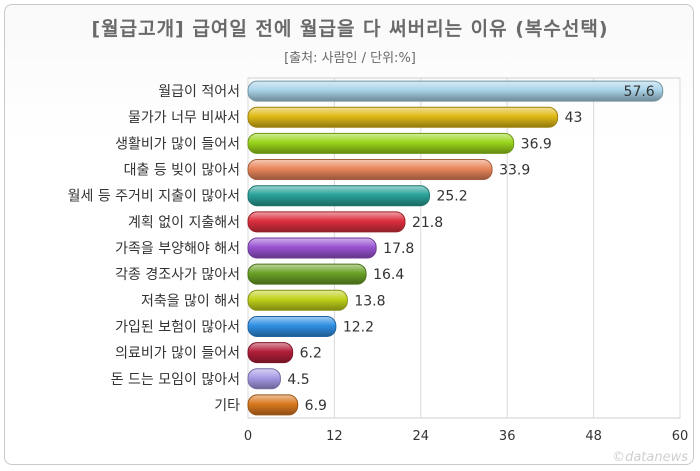 Image resolution: width=700 pixels, height=471 pixels. Describe the element at coordinates (334, 436) in the screenshot. I see `x-tick-label: 12` at that location.